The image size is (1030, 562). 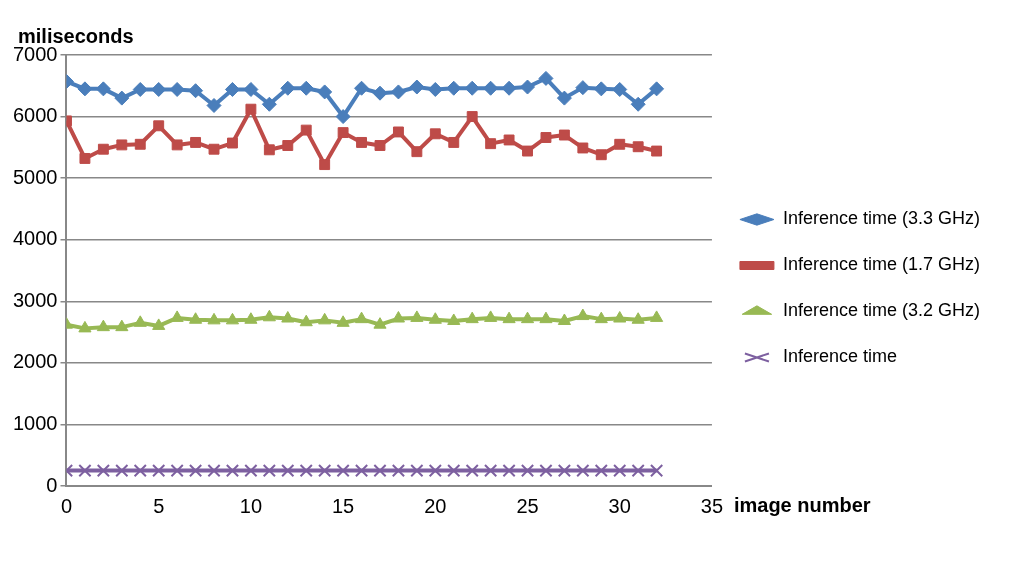 I want to click on x-tick-label: 10, so click(x=251, y=505).